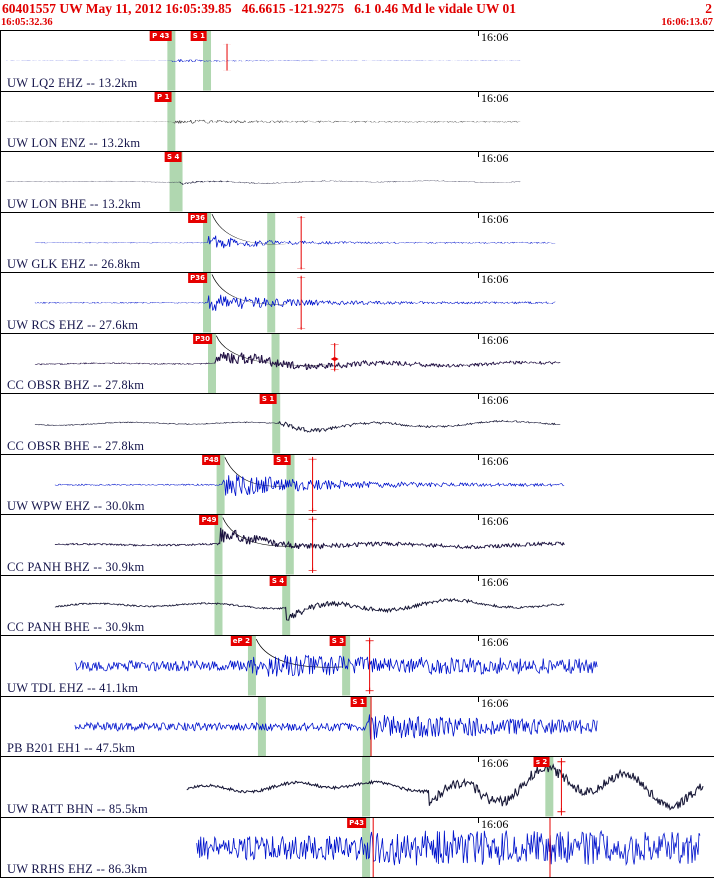  Describe the element at coordinates (76, 566) in the screenshot. I see `station-channel-label: CC PANH BHZ -- 30.9km` at that location.